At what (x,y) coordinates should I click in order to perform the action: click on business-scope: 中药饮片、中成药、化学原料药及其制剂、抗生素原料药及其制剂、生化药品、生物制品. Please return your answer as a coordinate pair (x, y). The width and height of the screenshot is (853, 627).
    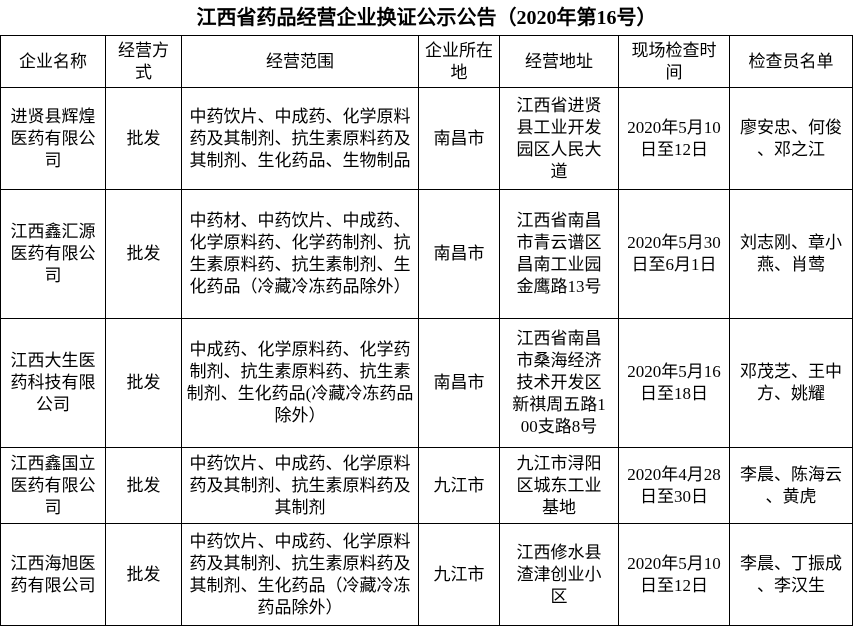
    Looking at the image, I should click on (300, 138).